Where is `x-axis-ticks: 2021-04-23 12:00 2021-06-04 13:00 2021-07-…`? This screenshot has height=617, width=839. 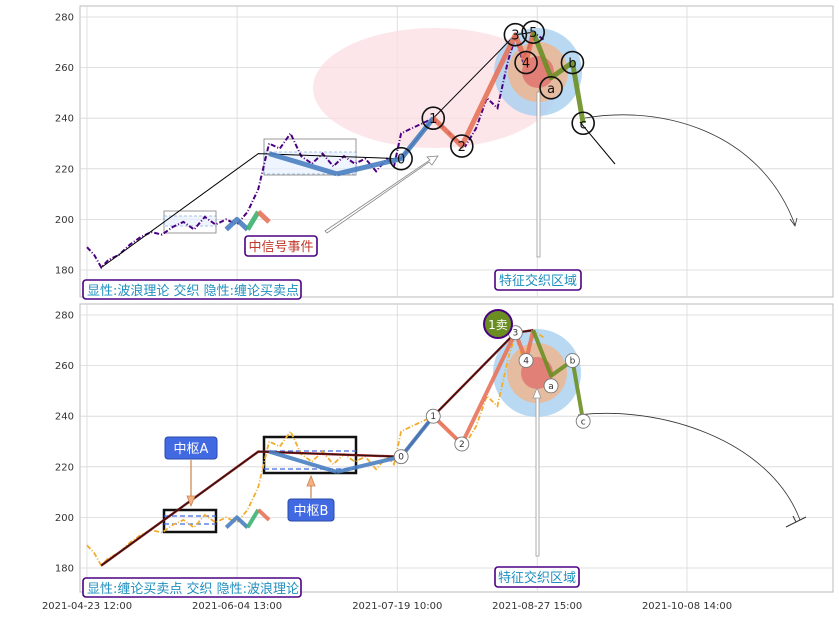 x-axis-ticks: 2021-04-23 12:00 2021-06-04 13:00 2021-07-… is located at coordinates (387, 606).